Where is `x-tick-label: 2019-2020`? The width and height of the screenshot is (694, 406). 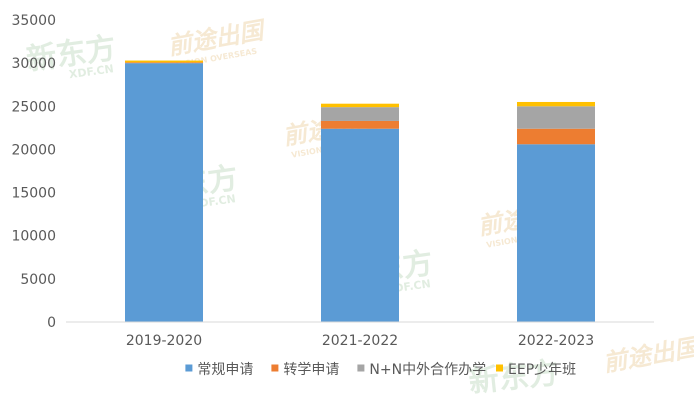 x-tick-label: 2019-2020 is located at coordinates (164, 341).